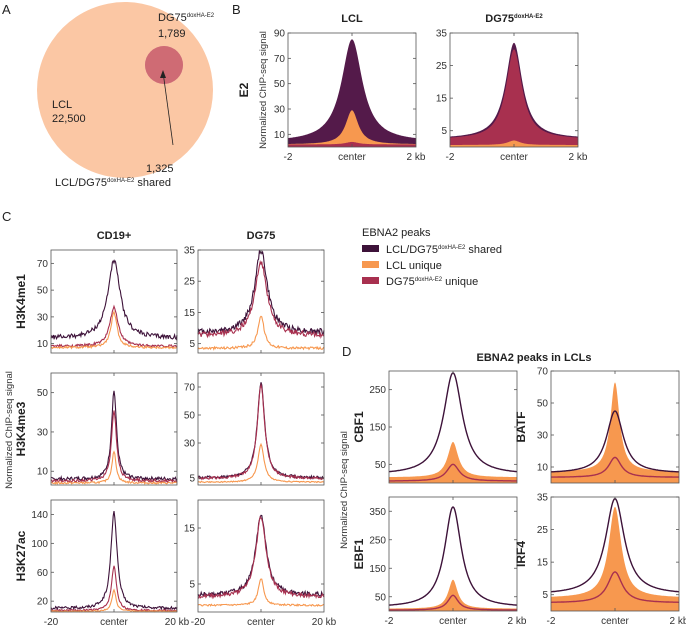  I want to click on y-tick-label: 70, so click(43, 264).